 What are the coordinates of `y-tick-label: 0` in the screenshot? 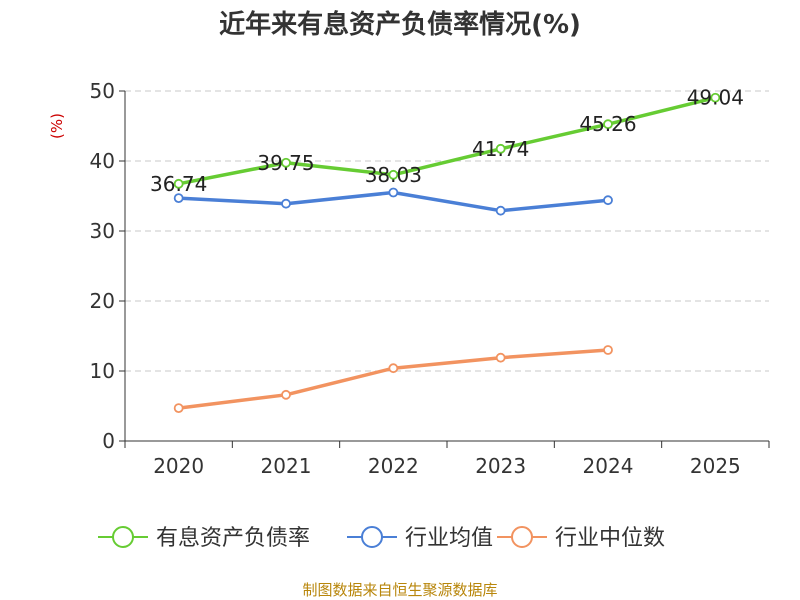 It's located at (108, 441).